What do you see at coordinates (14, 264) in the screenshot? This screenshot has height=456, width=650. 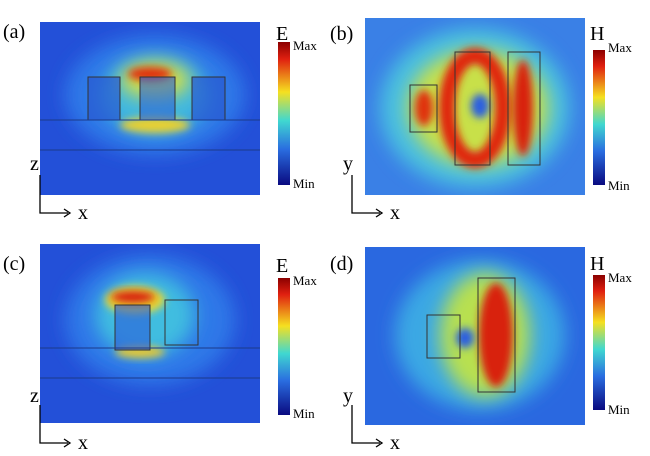 I see `panel-label: (c)` at bounding box center [14, 264].